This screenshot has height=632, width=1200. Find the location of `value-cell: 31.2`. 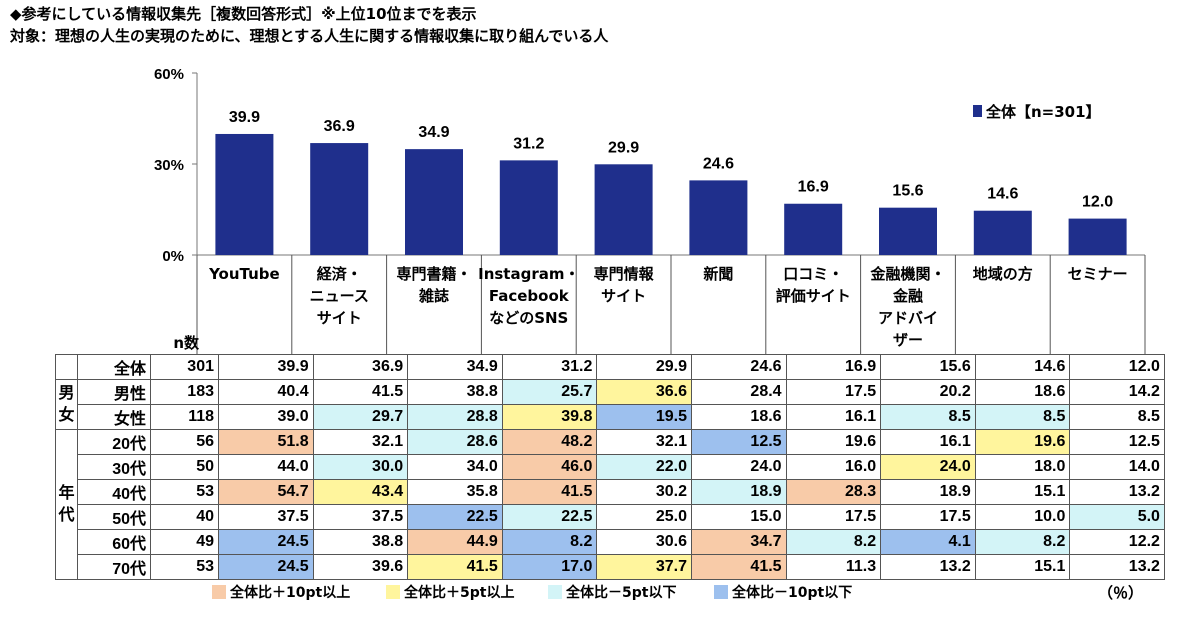

value-cell: 31.2 is located at coordinates (549, 367).